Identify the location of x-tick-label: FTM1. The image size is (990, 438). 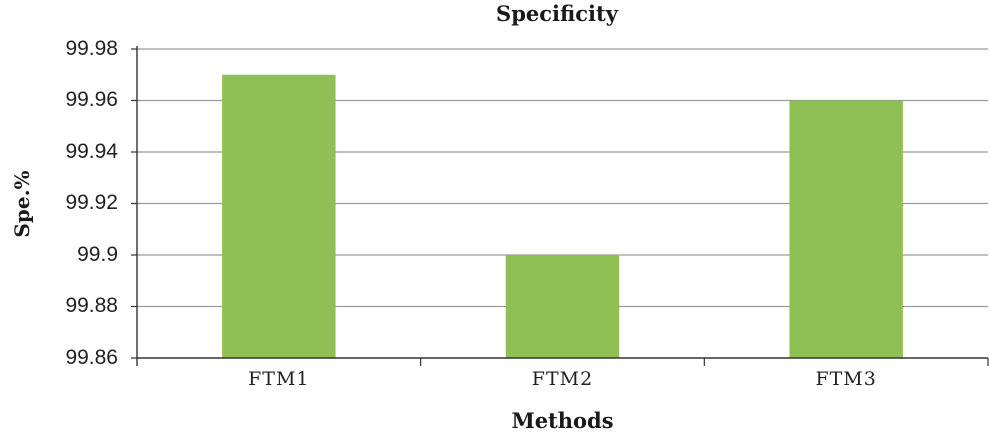
(279, 379).